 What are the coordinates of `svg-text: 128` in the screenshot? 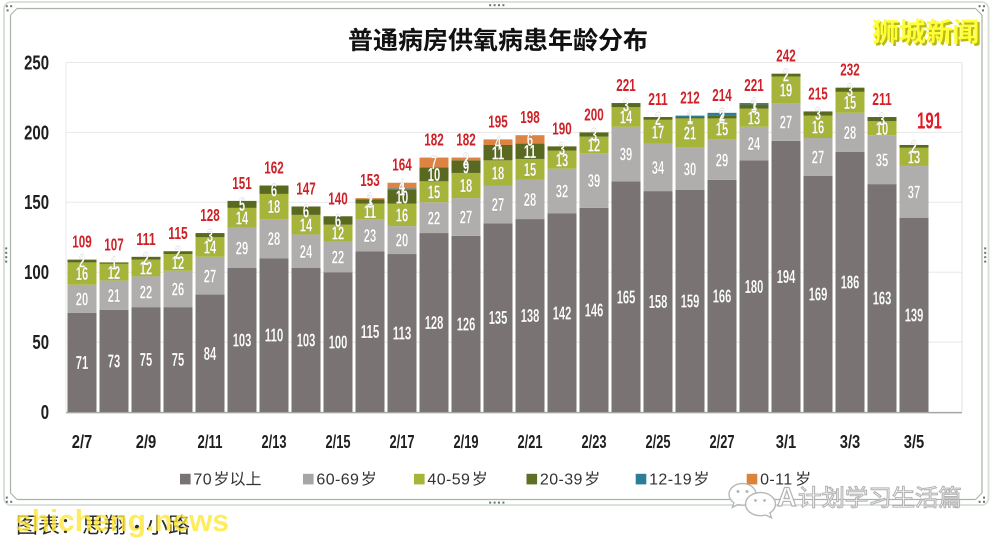 It's located at (434, 322).